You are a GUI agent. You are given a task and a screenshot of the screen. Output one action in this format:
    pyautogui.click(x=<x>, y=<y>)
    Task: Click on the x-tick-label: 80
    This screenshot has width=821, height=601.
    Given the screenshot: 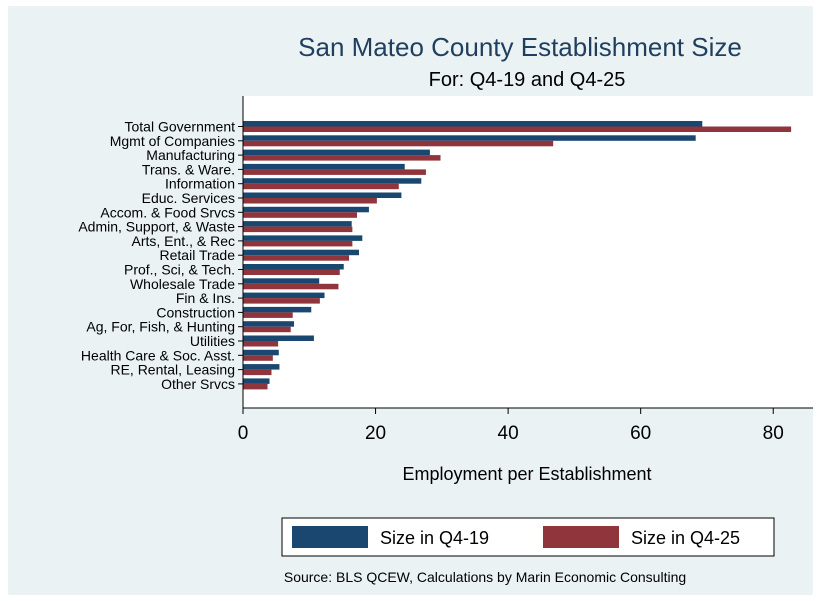 What is the action you would take?
    pyautogui.click(x=773, y=433)
    